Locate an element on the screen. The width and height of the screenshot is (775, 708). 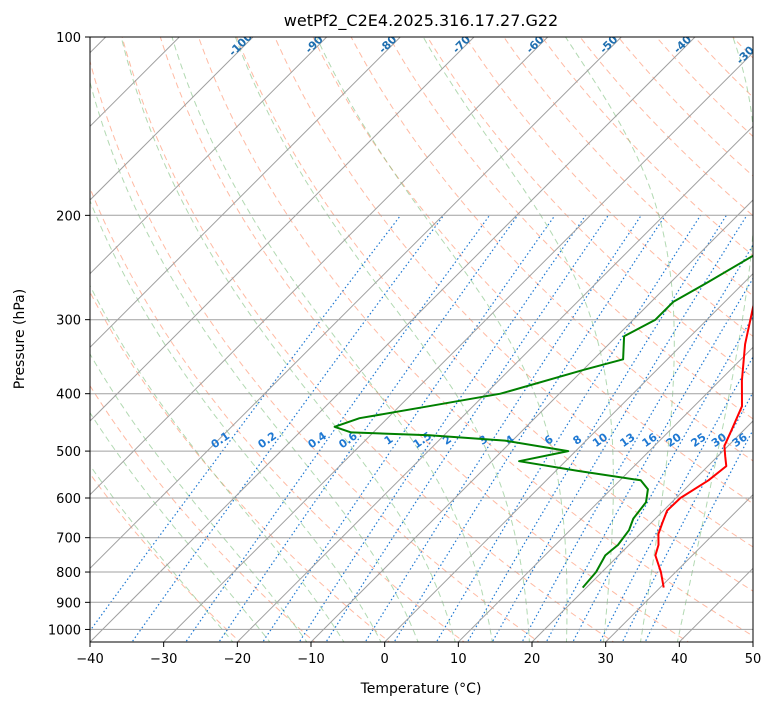
x-tick-label: −20 is located at coordinates (237, 659).